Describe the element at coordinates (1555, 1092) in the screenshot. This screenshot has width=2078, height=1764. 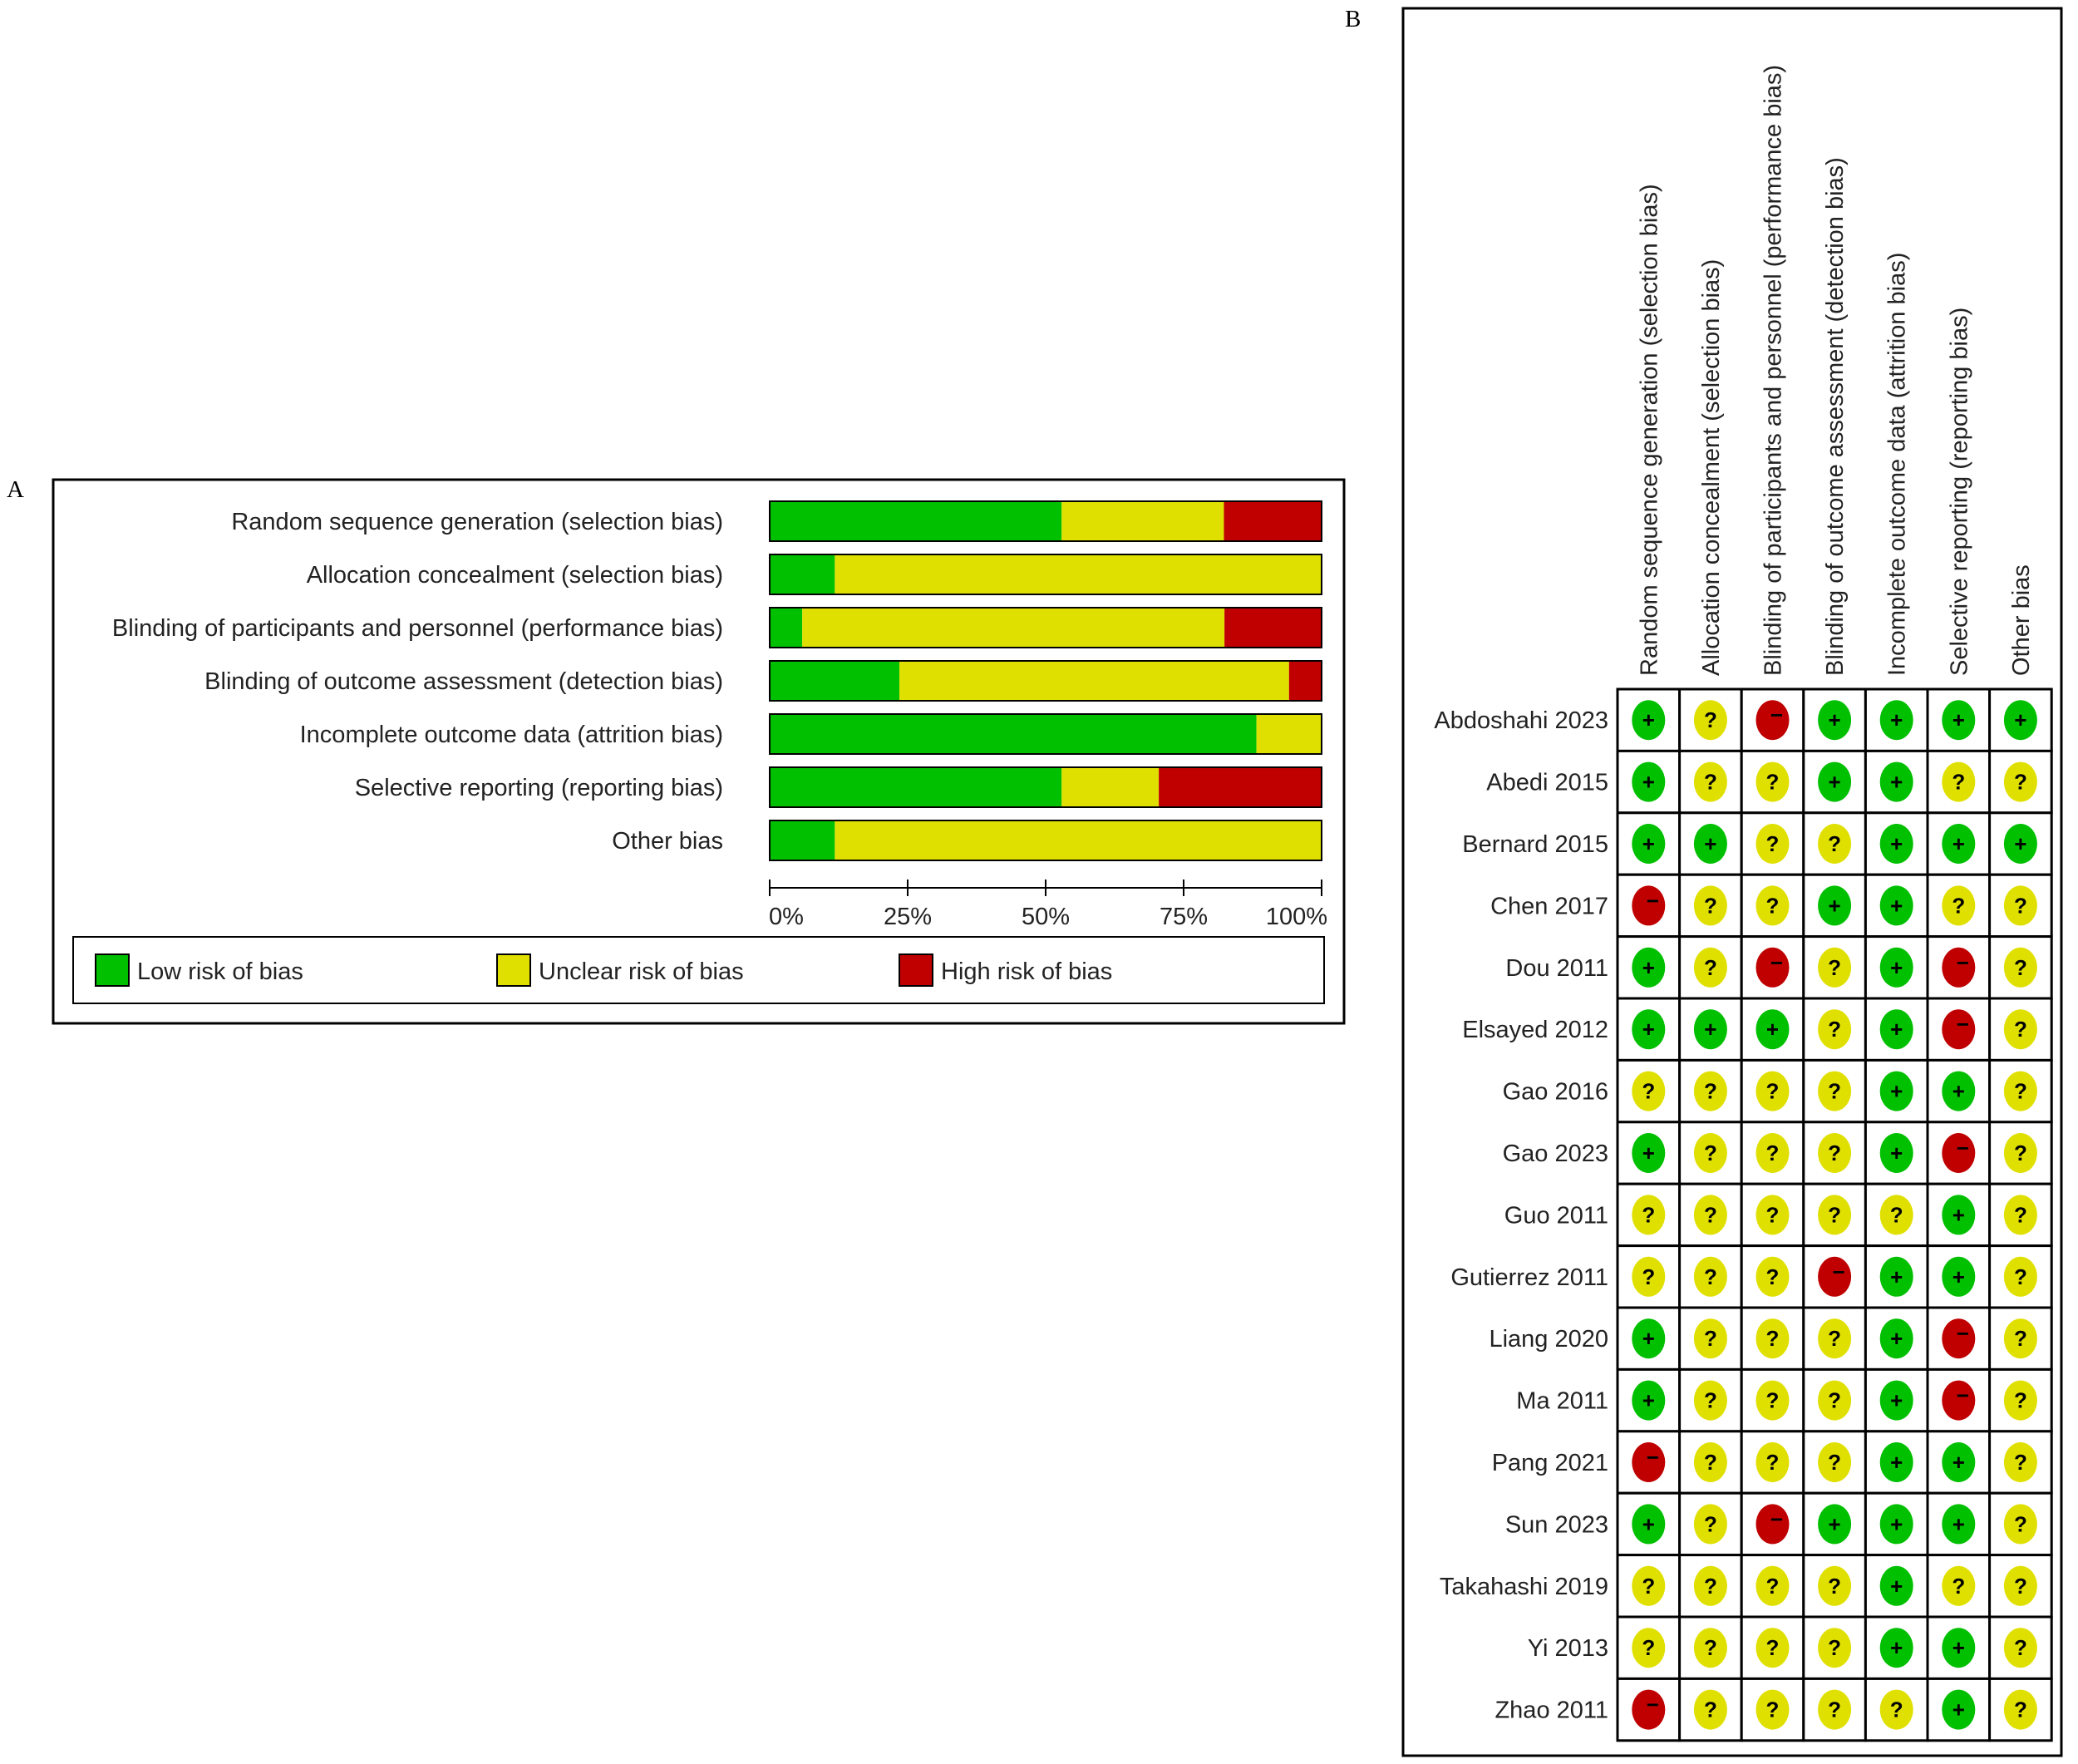
I see `study-label: Gao 2016` at that location.